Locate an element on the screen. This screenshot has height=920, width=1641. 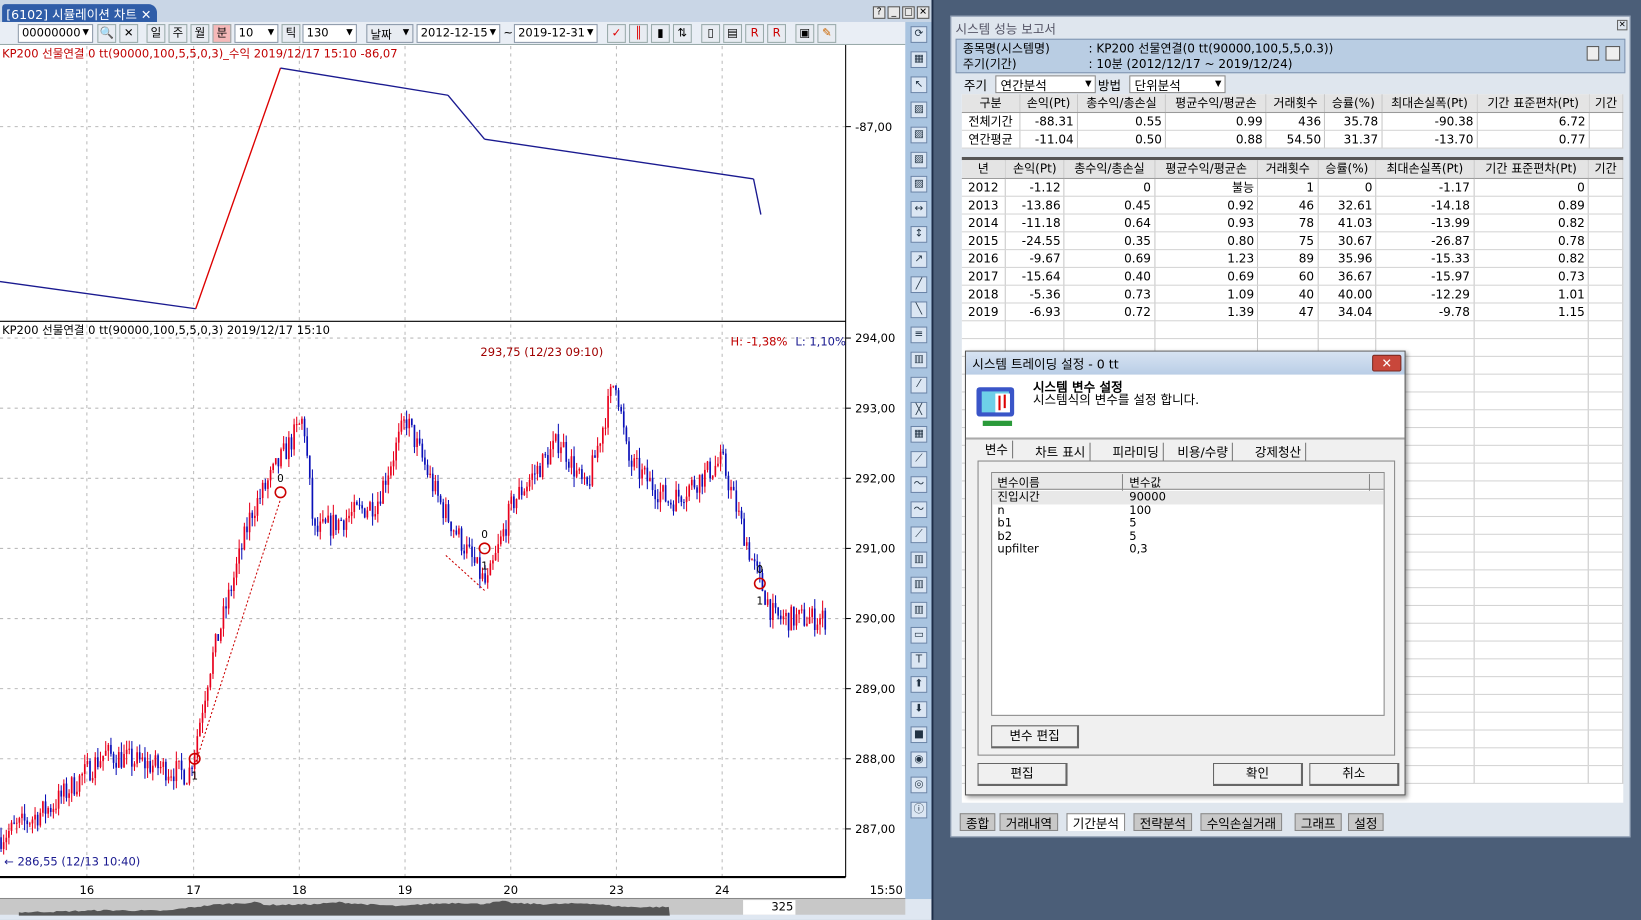
table-row: 2013 -13.86 0.45 0.92 46 32.61 -14.18 0.89 is located at coordinates (1292, 205).